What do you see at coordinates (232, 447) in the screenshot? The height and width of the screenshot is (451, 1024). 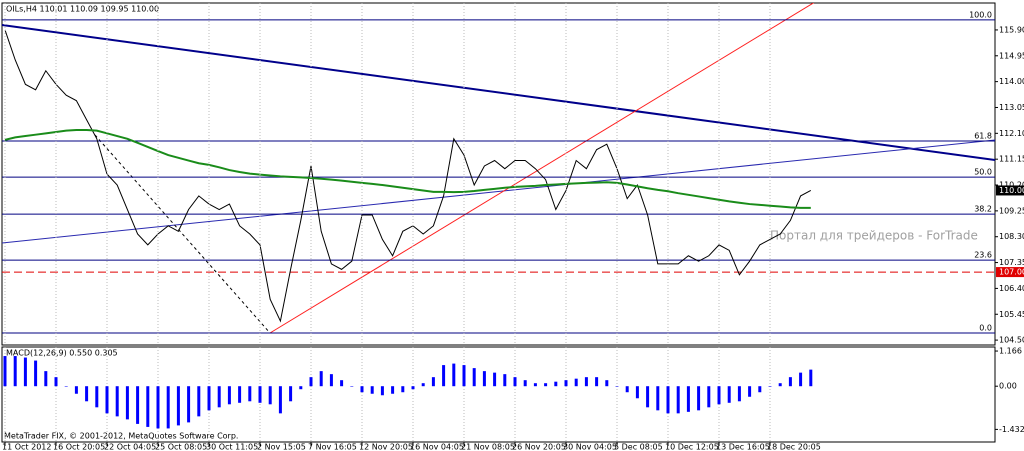 I see `x-tick-label: 30 Oct 11:05` at bounding box center [232, 447].